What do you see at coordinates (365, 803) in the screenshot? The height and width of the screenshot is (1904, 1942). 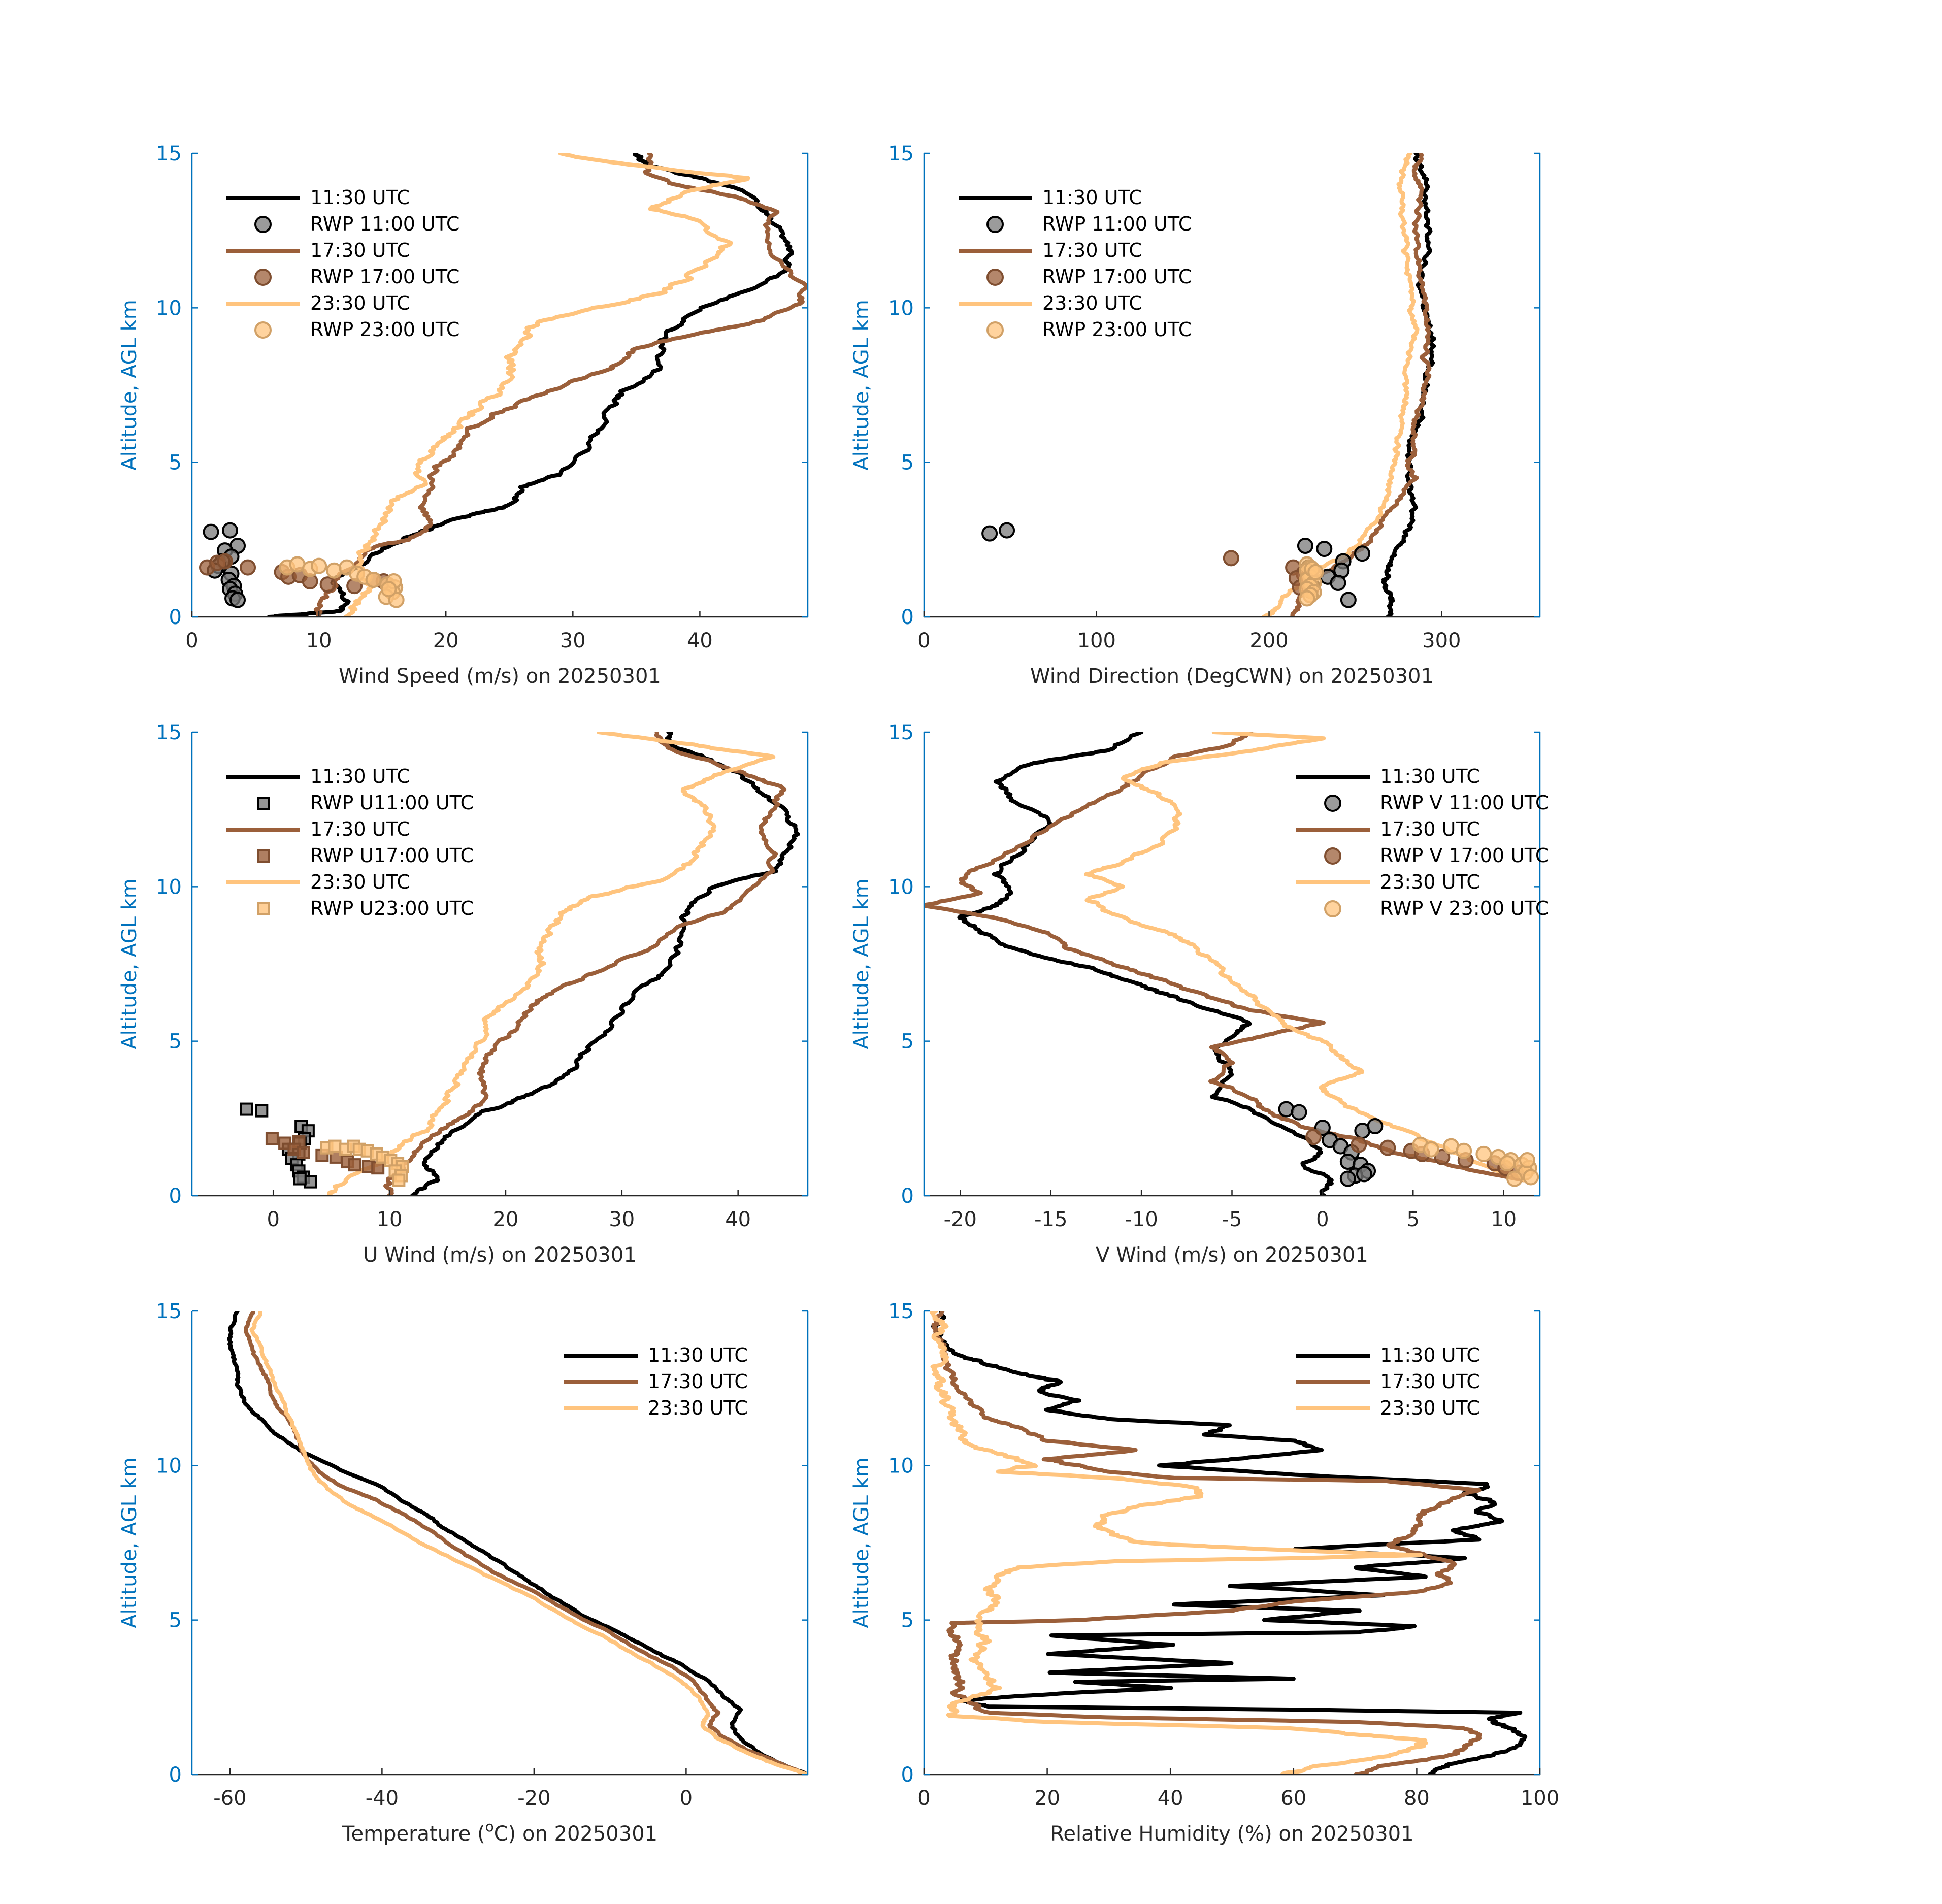 I see `legend-item: RWP U11:00 UTC` at bounding box center [365, 803].